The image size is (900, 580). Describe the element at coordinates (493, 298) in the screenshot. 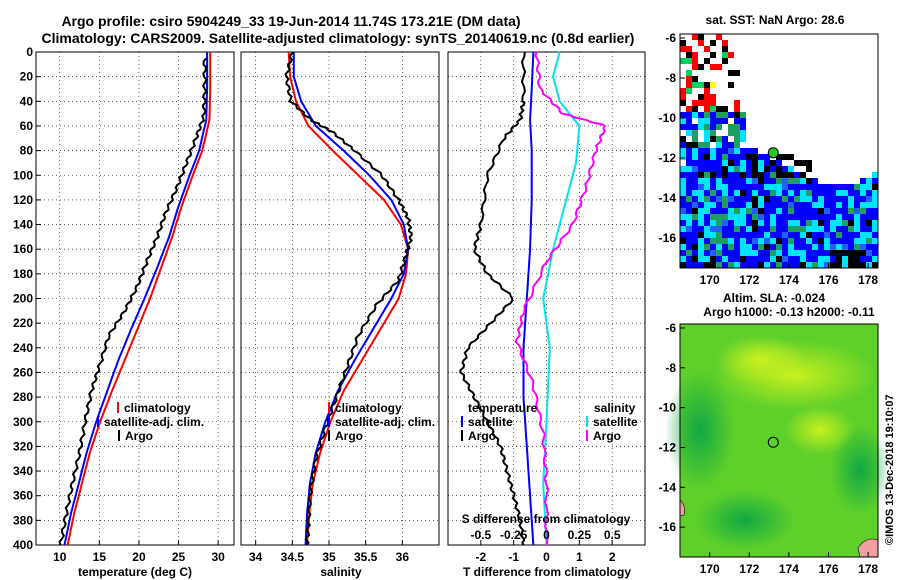

I see `series-line-temperature-argo` at that location.